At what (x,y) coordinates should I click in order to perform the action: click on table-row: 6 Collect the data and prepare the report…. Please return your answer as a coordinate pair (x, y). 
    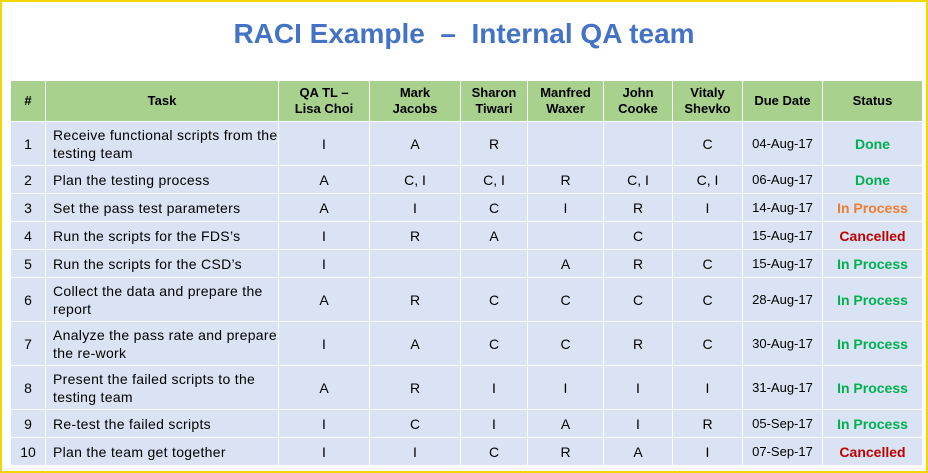
    Looking at the image, I should click on (466, 299).